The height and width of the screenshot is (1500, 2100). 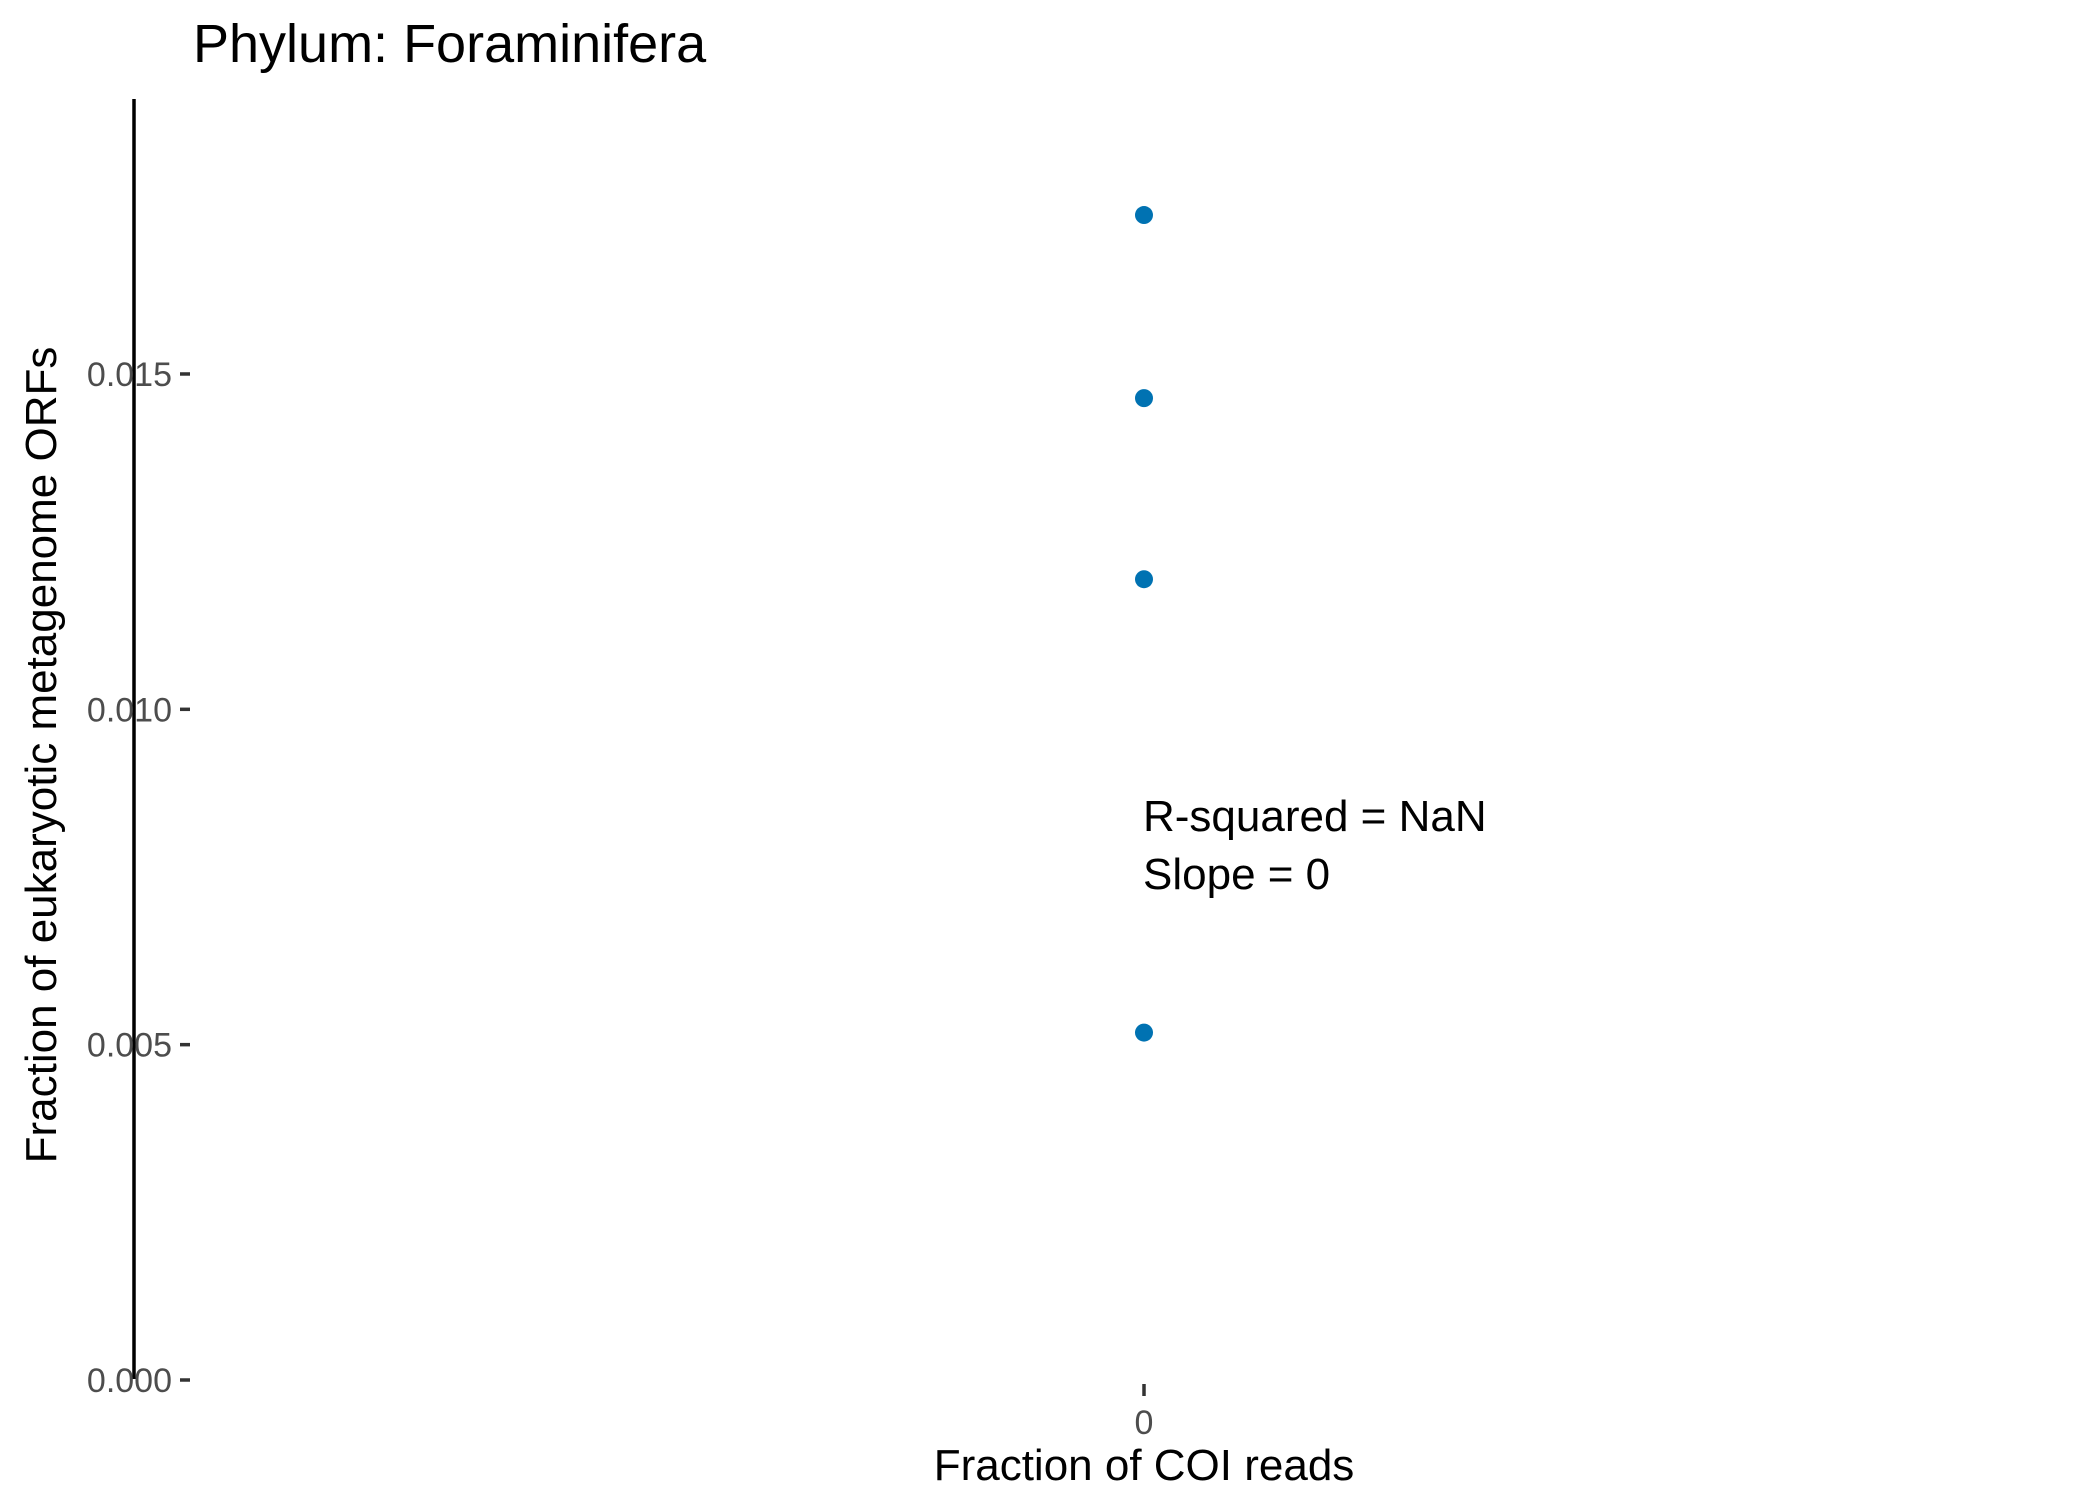 What do you see at coordinates (1315, 816) in the screenshot?
I see `r-squared-annotation: R-squared = NaN` at bounding box center [1315, 816].